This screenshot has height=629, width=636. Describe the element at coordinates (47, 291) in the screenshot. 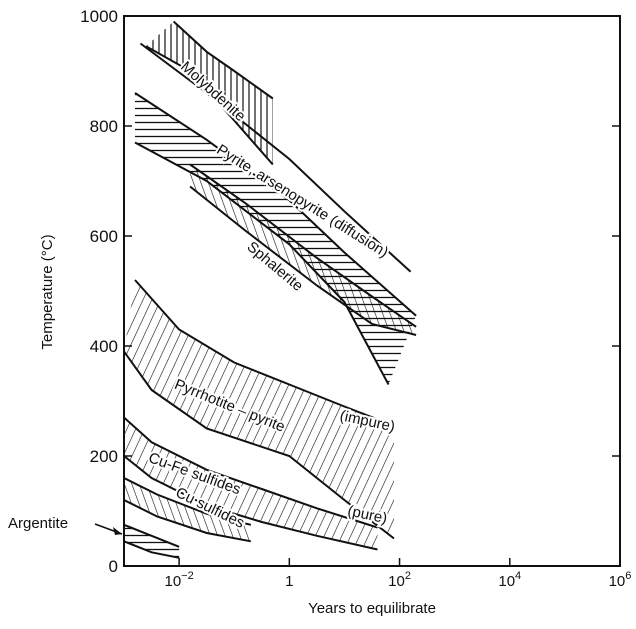

I see `y-axis-title: Temperature (°C)` at that location.